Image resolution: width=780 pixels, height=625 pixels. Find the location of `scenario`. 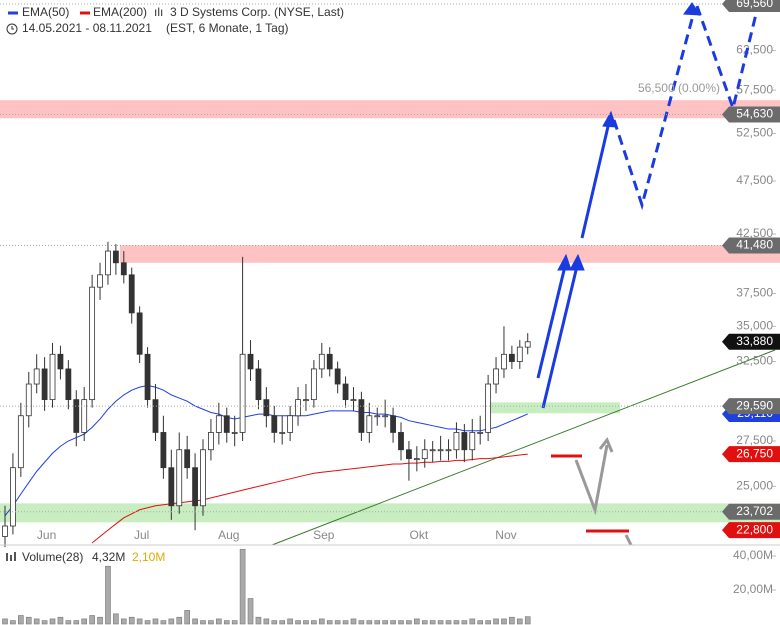

scenario is located at coordinates (592, 491).